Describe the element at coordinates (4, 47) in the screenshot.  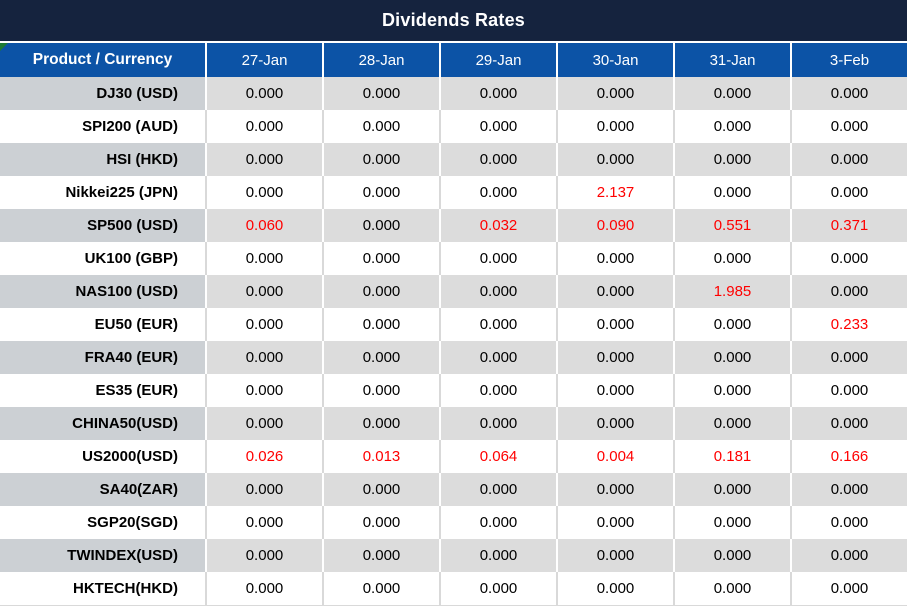
I see `corner-flag-icon` at that location.